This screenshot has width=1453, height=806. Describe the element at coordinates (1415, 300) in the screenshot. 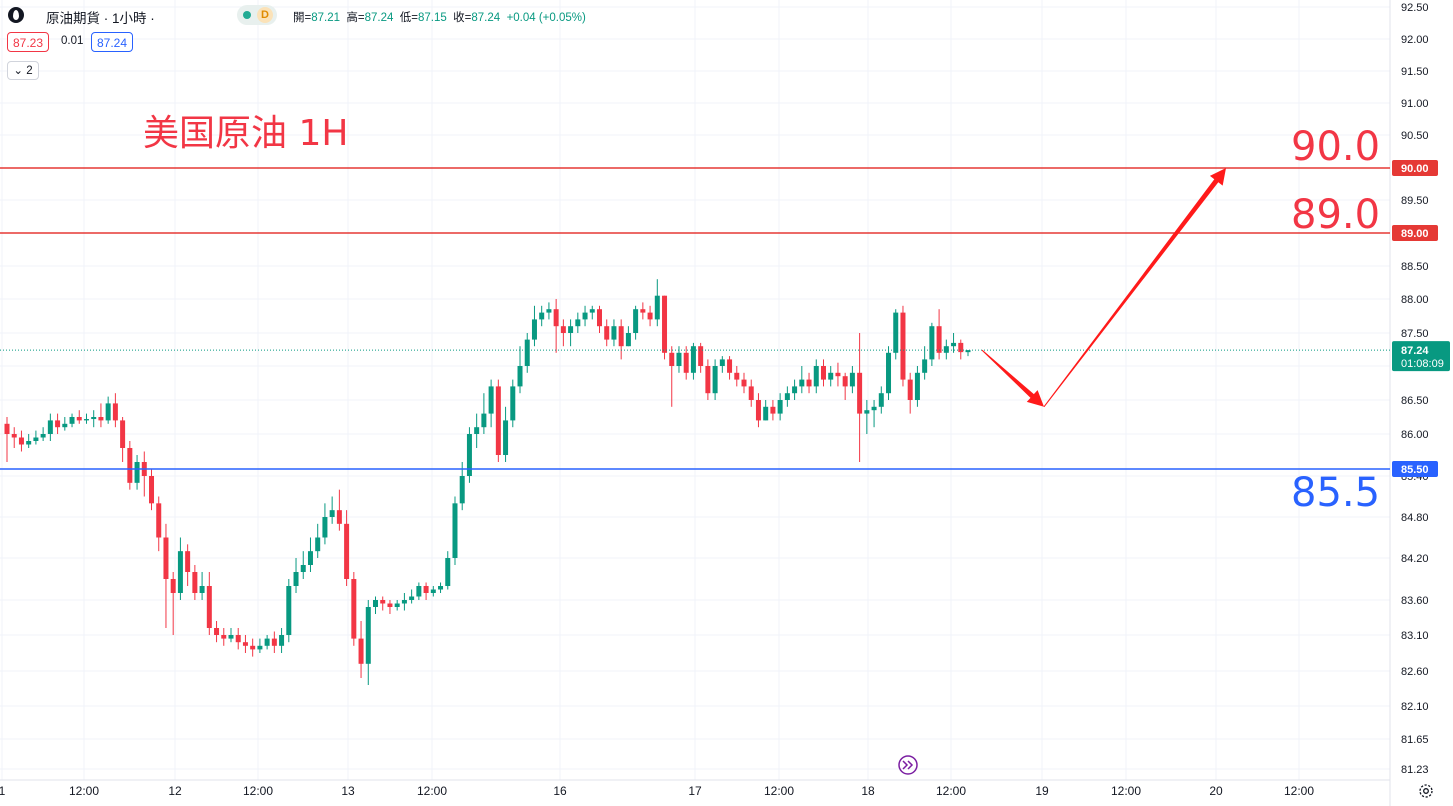

I see `y-tick-label: 88.00` at that location.